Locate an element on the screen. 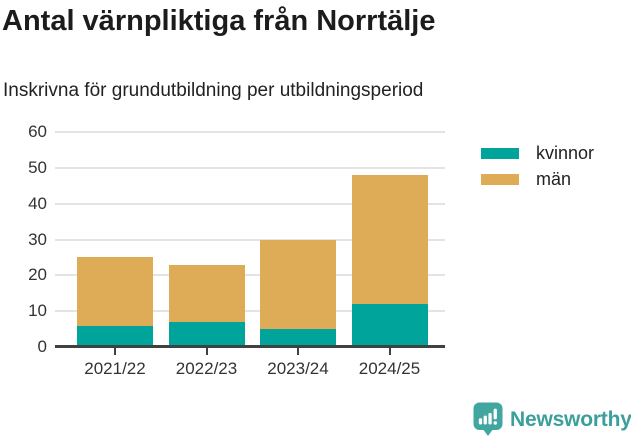 This screenshot has height=439, width=631. y-axis-tick-label: 60 is located at coordinates (37, 131).